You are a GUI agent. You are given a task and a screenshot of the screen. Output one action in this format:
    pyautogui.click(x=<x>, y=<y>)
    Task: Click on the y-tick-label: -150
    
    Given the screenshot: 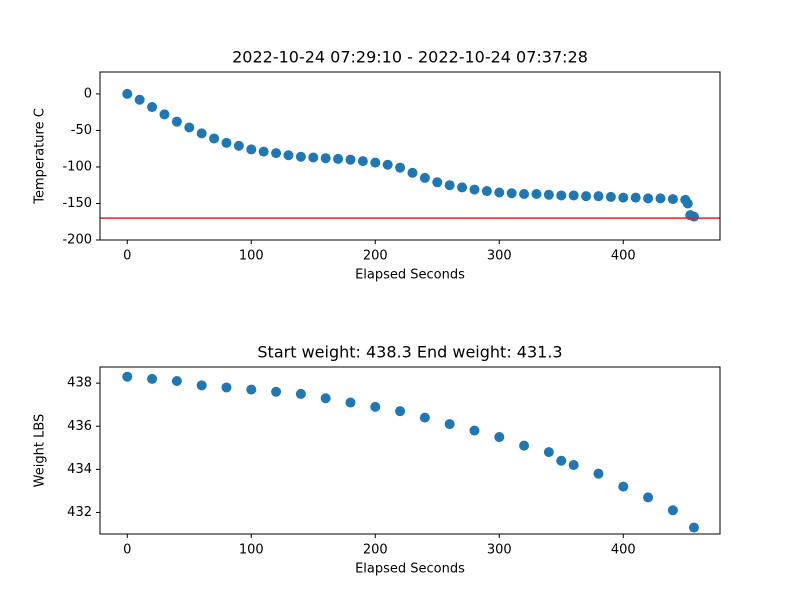 What is the action you would take?
    pyautogui.click(x=77, y=203)
    